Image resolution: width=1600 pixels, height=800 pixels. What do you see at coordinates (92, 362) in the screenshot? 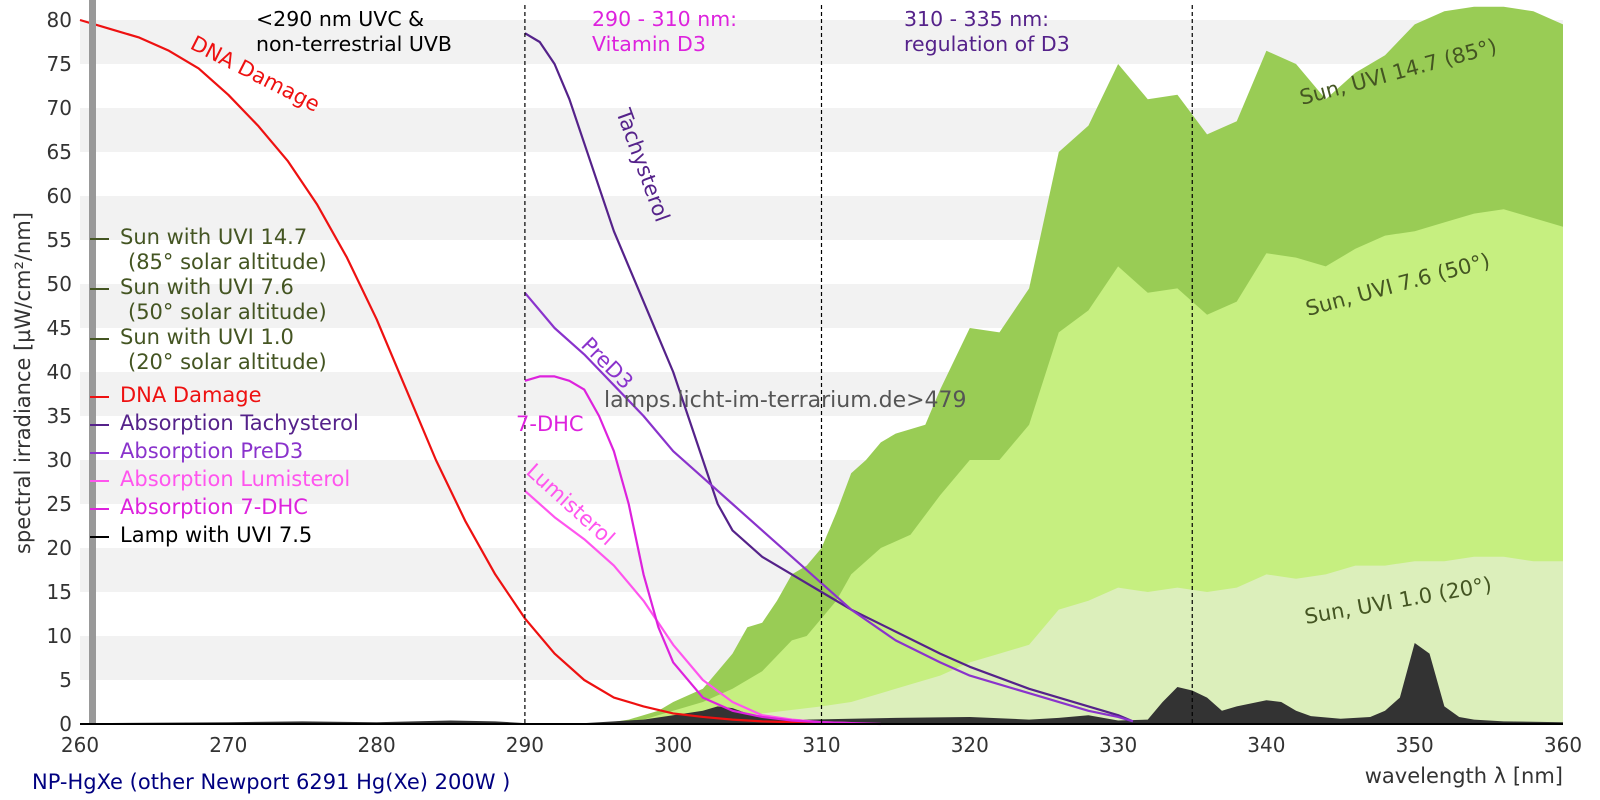
I see `left-edge-bar` at bounding box center [92, 362].